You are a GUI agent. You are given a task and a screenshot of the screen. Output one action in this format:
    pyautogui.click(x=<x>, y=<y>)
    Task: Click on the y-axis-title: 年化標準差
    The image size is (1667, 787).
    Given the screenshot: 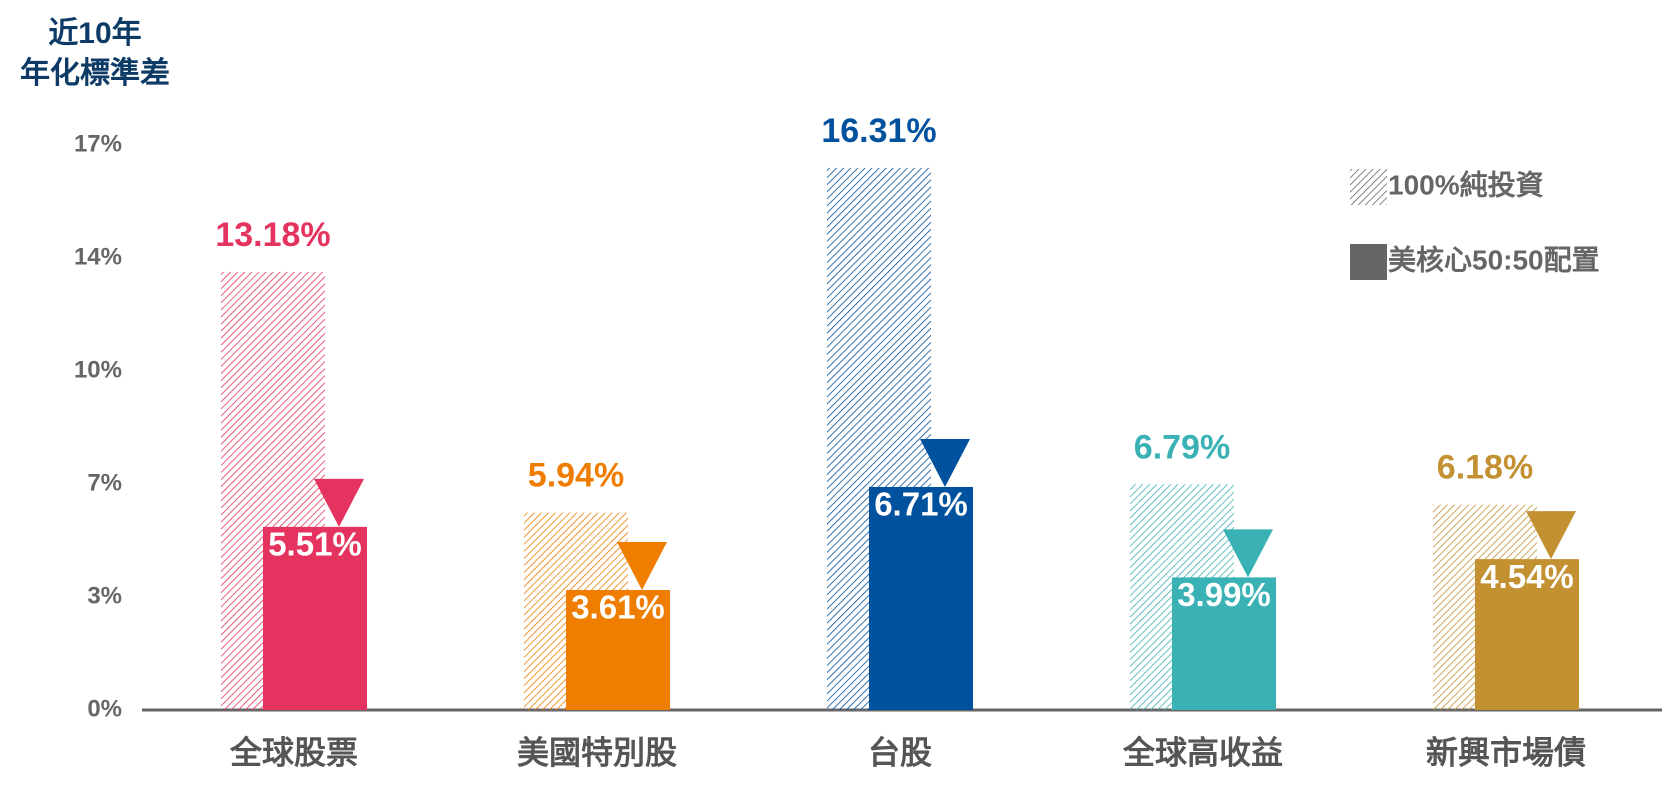 What is the action you would take?
    pyautogui.click(x=95, y=73)
    